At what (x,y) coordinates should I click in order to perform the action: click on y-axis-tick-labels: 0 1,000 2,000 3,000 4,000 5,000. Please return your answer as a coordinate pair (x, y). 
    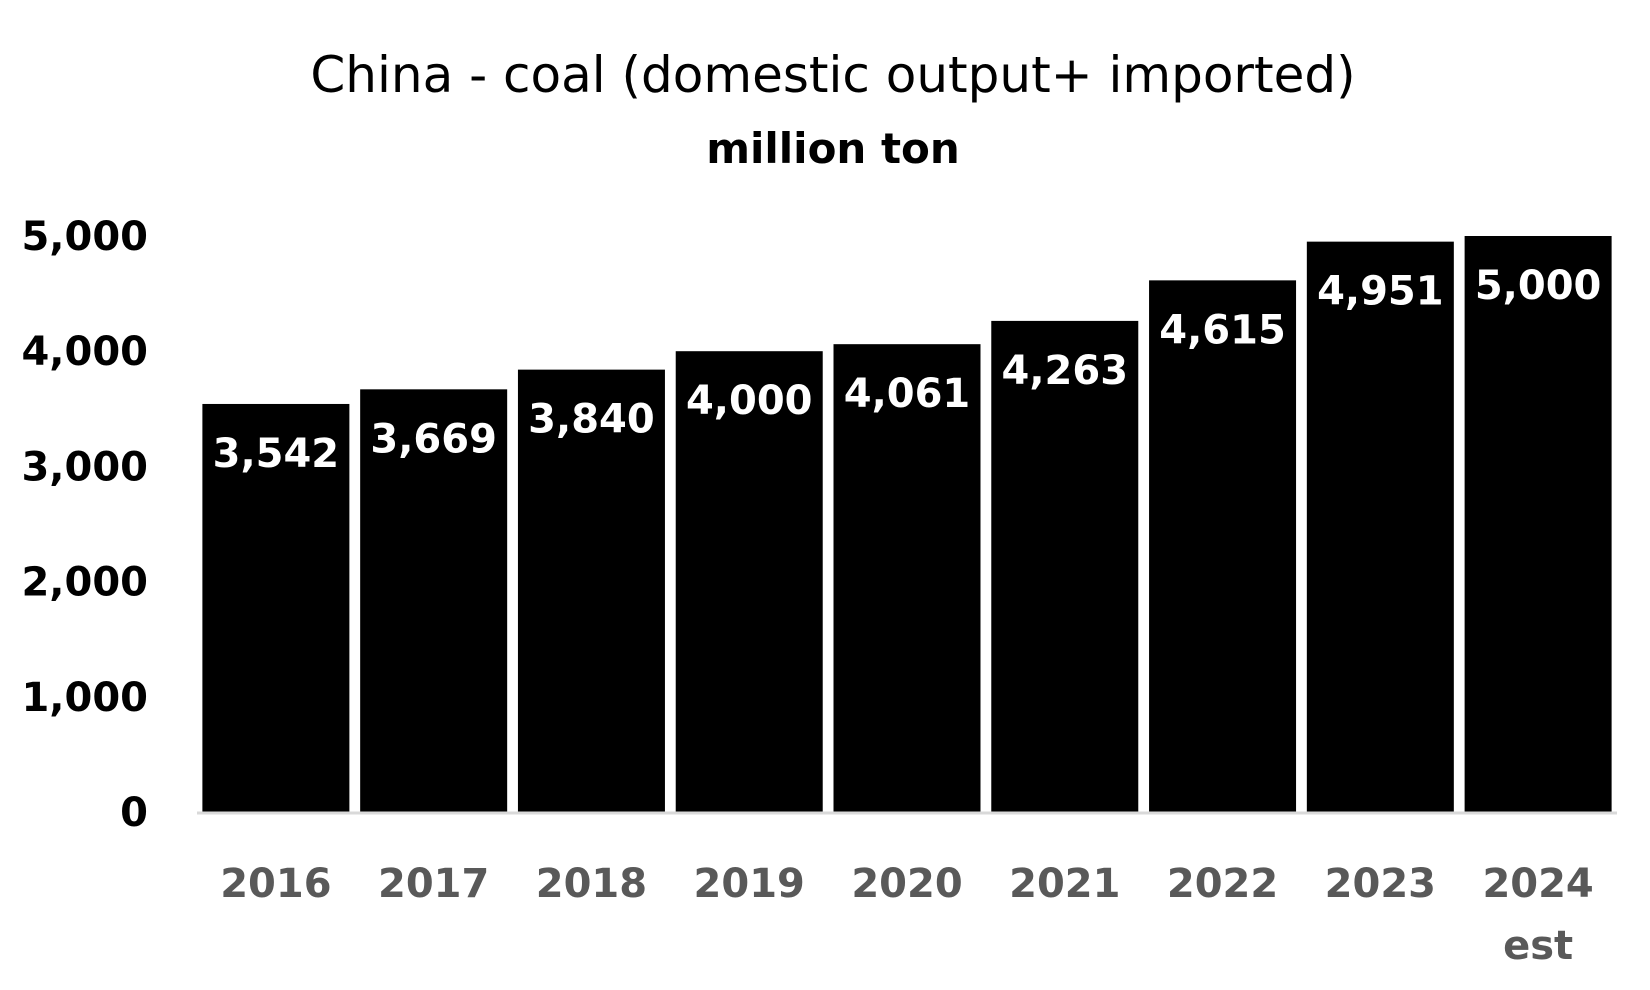
    Looking at the image, I should click on (84, 525).